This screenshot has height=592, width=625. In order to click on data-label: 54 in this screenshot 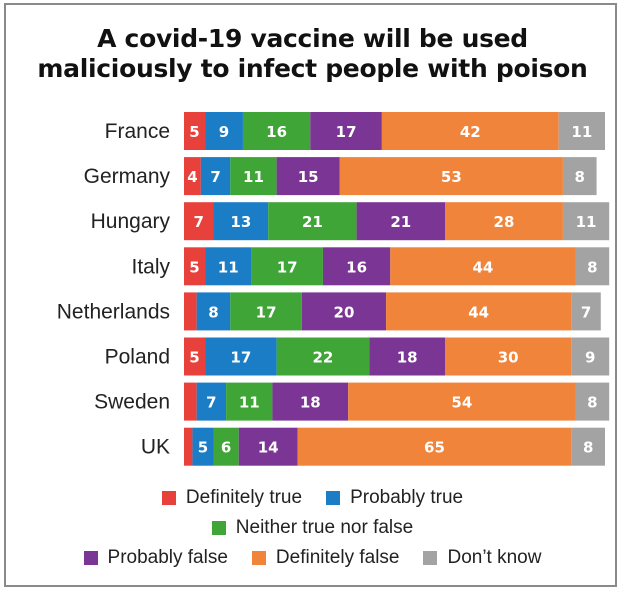, I will do `click(461, 403)`.